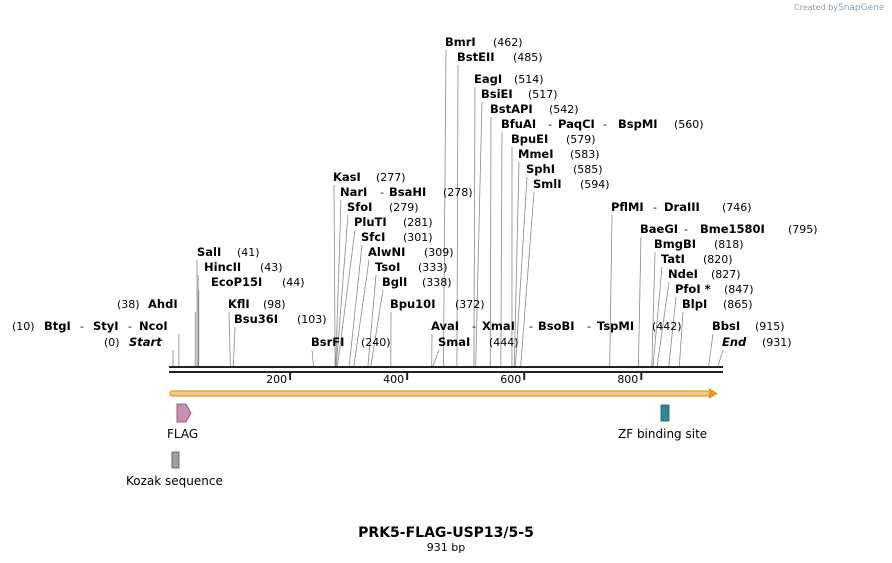  What do you see at coordinates (209, 252) in the screenshot?
I see `site-name-label: SalI` at bounding box center [209, 252].